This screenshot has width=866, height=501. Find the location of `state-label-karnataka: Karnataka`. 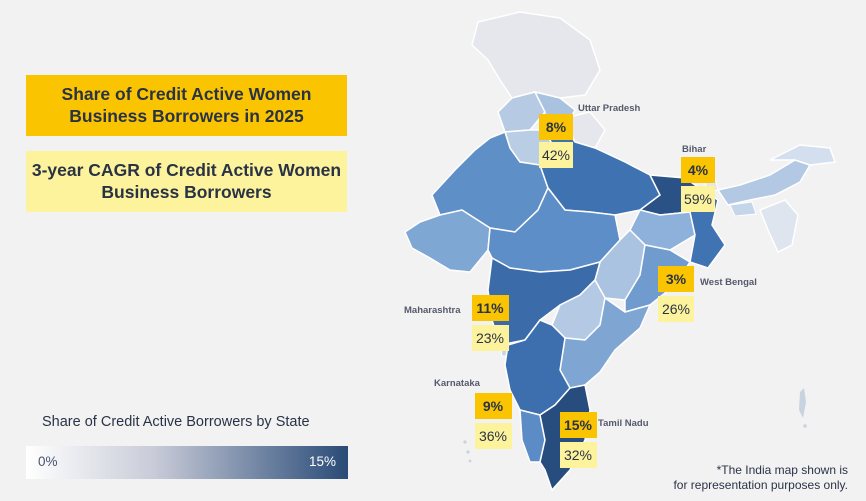

state-label-karnataka: Karnataka is located at coordinates (457, 383).